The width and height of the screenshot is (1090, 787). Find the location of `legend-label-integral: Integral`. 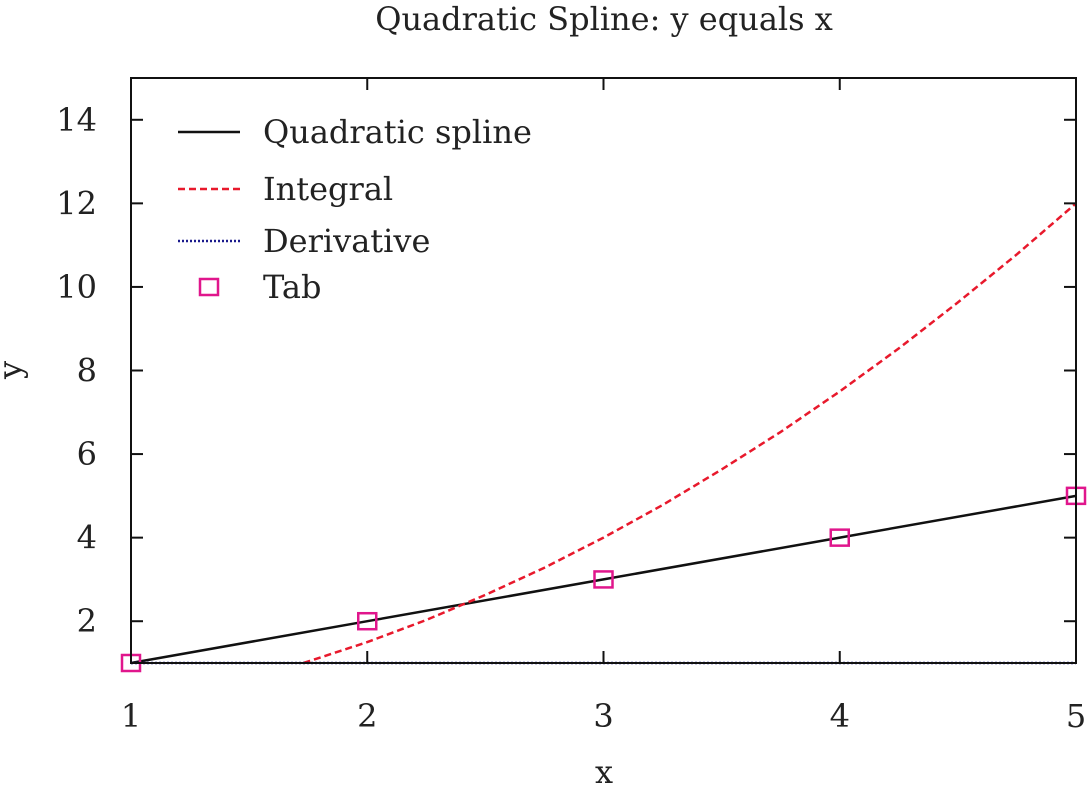

legend-label-integral: Integral is located at coordinates (328, 189).